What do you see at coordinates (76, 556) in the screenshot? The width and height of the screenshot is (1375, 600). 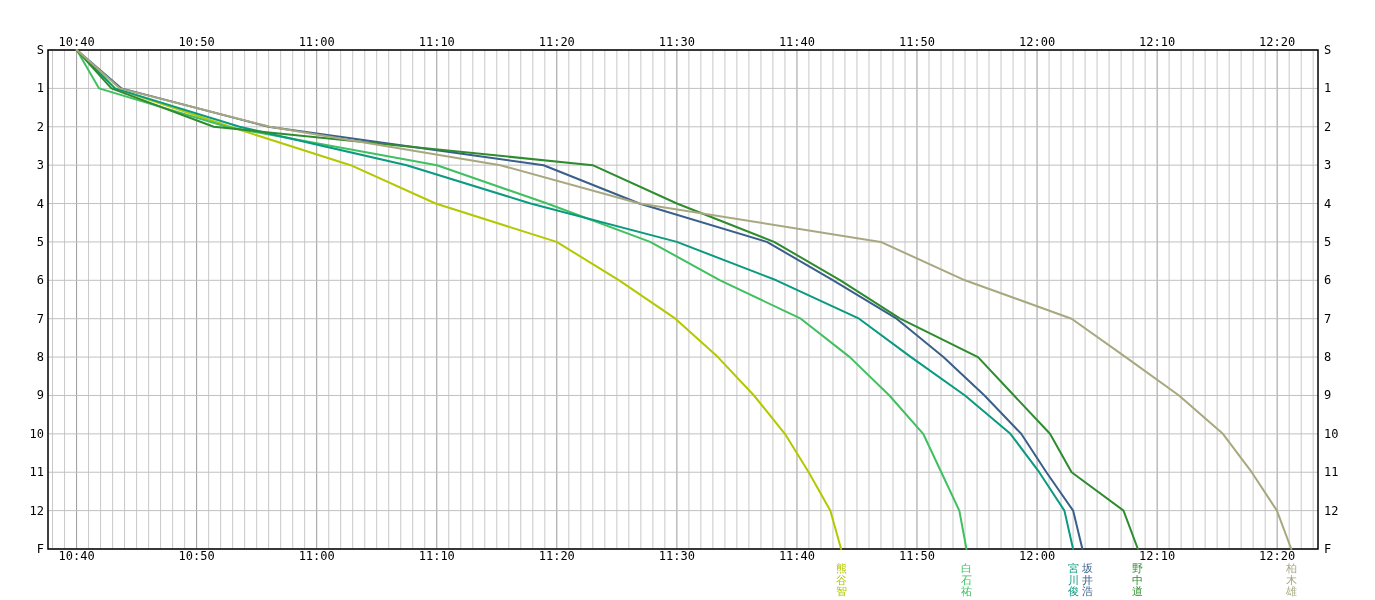 I see `x-tick-label: 10:40` at bounding box center [76, 556].